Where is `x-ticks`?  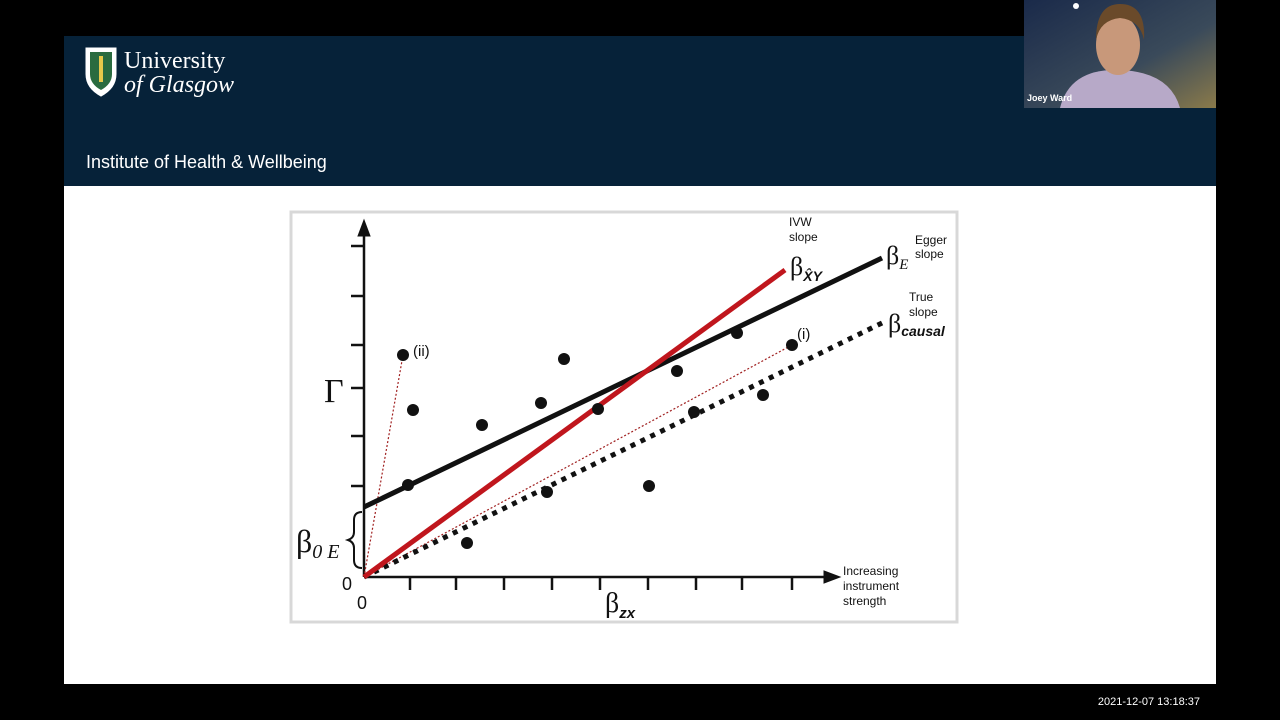
x-ticks is located at coordinates (601, 583).